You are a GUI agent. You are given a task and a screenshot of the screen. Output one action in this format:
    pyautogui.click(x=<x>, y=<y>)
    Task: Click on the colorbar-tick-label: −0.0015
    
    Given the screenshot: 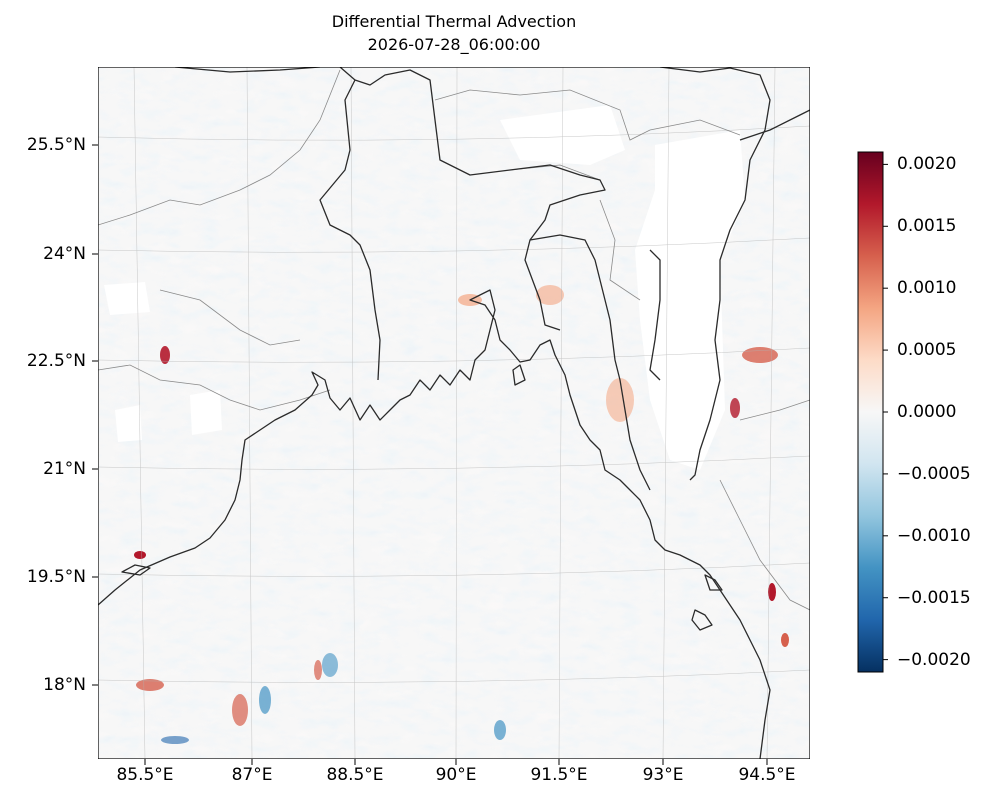 What is the action you would take?
    pyautogui.click(x=934, y=597)
    